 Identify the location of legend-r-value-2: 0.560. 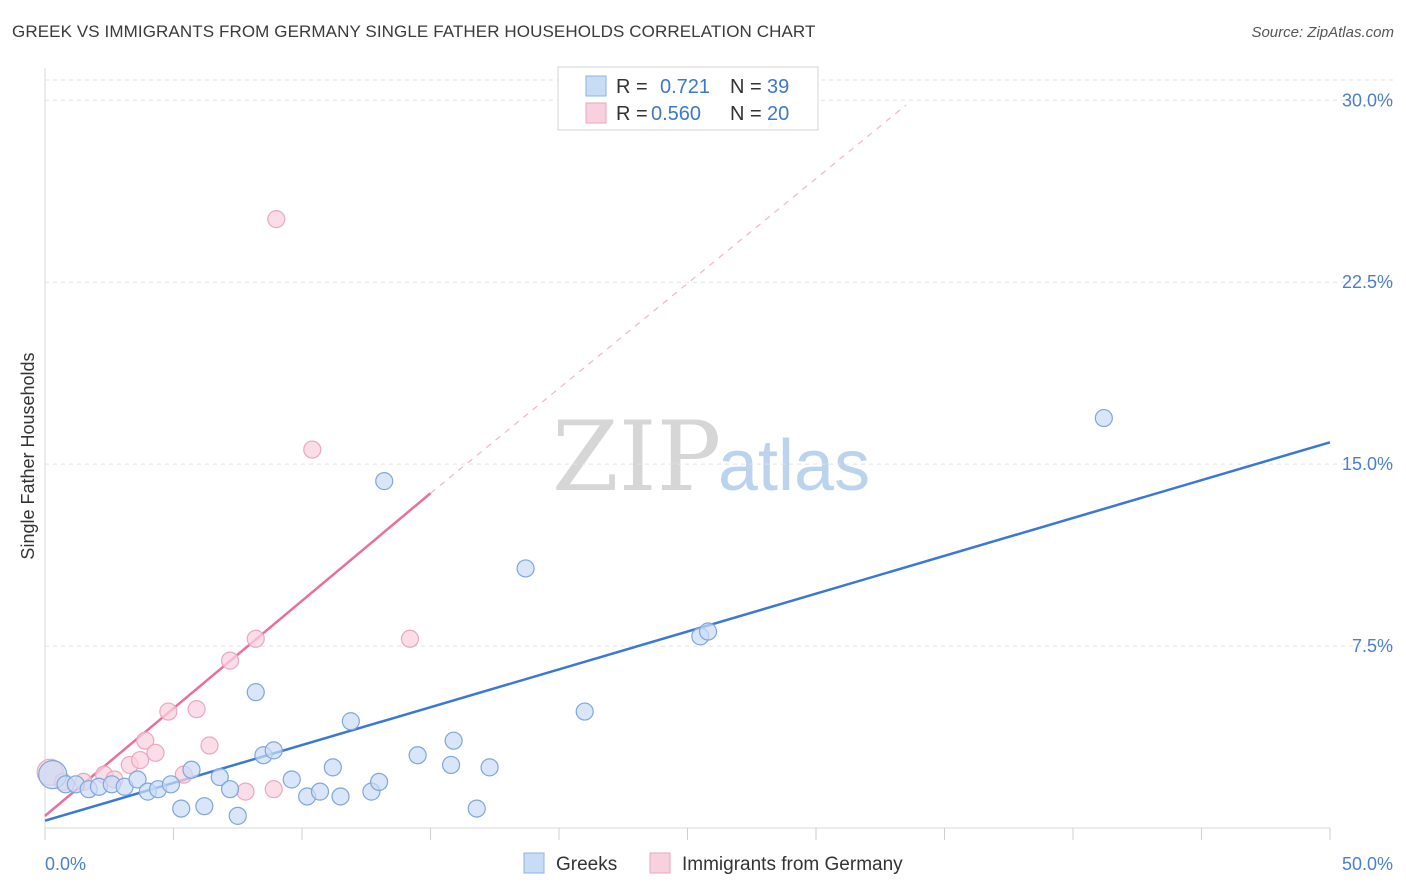
(676, 114).